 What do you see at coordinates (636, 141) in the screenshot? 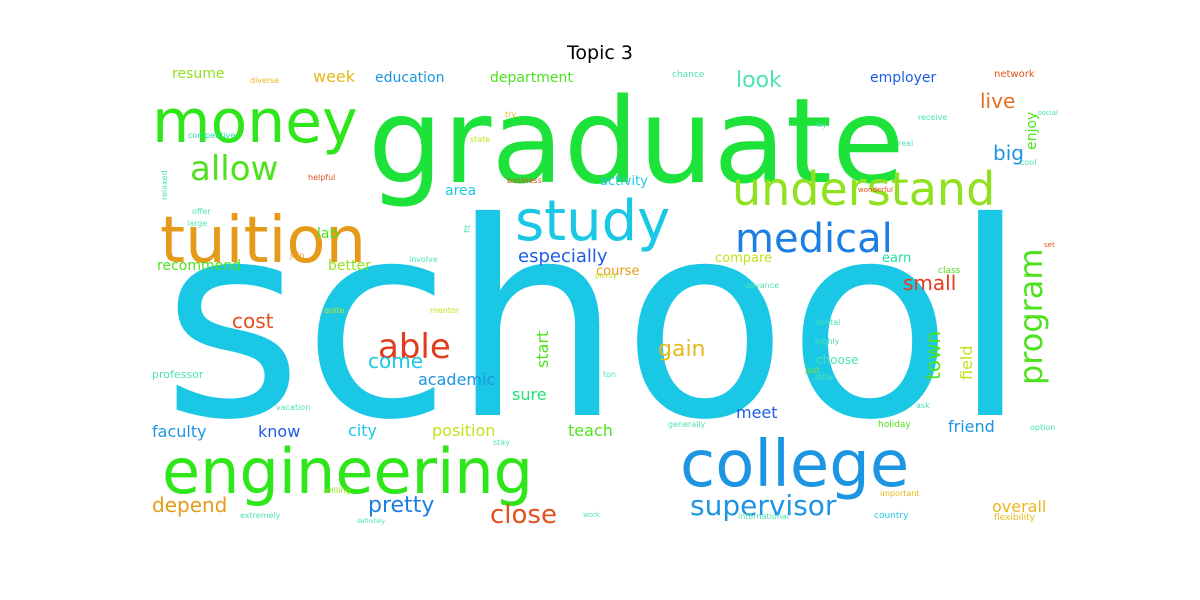
I see `word-graduate: graduate` at bounding box center [636, 141].